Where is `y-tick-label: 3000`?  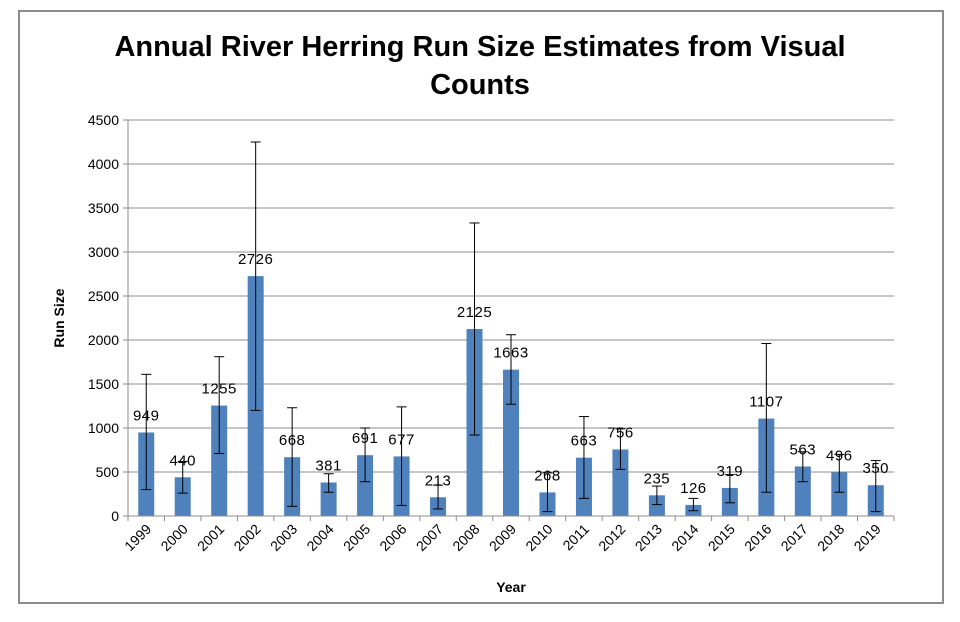
y-tick-label: 3000 is located at coordinates (103, 252).